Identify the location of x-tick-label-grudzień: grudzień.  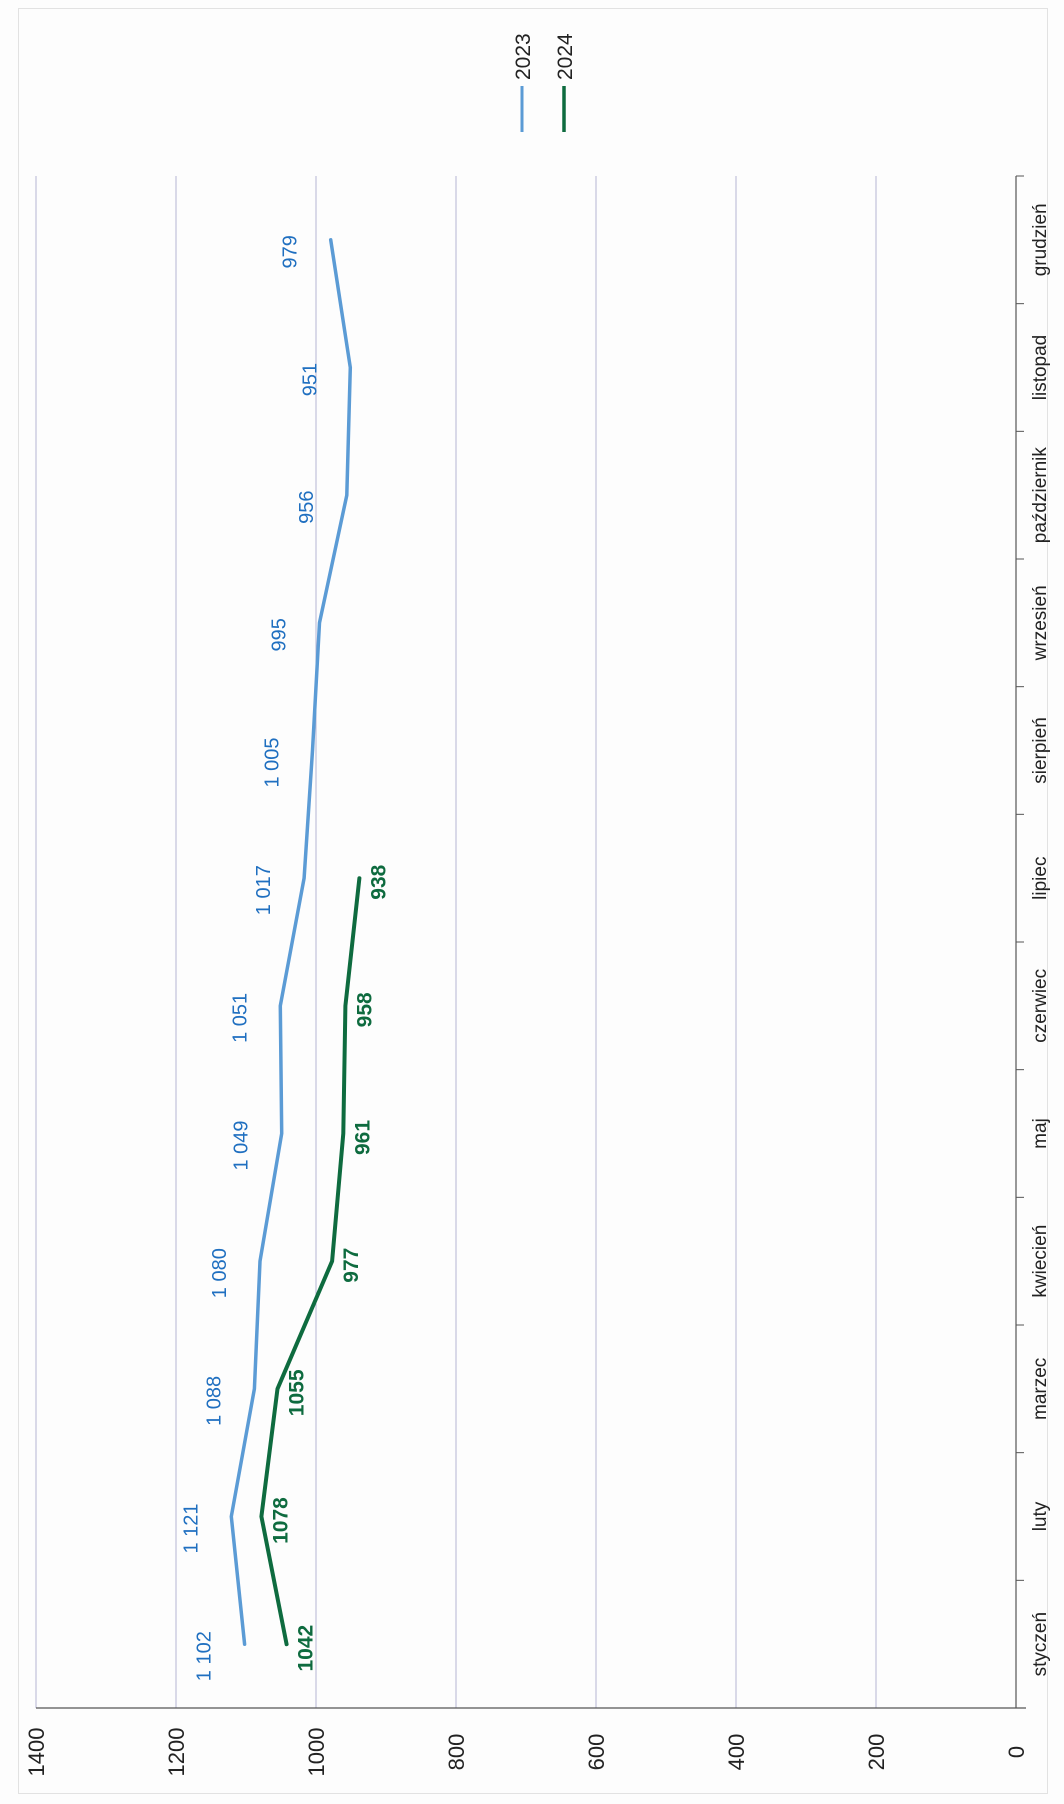
(1040, 239).